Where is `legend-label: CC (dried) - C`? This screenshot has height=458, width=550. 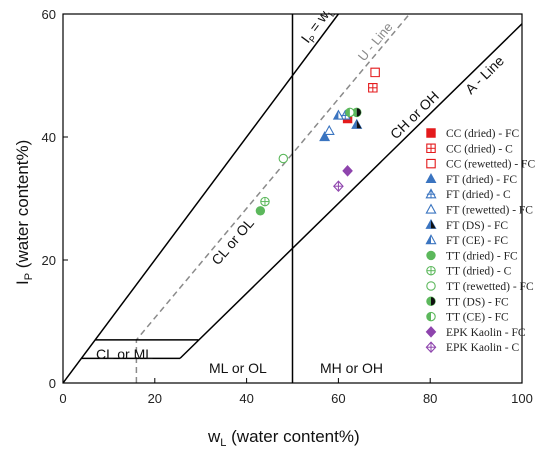
legend-label: CC (dried) - C is located at coordinates (479, 149).